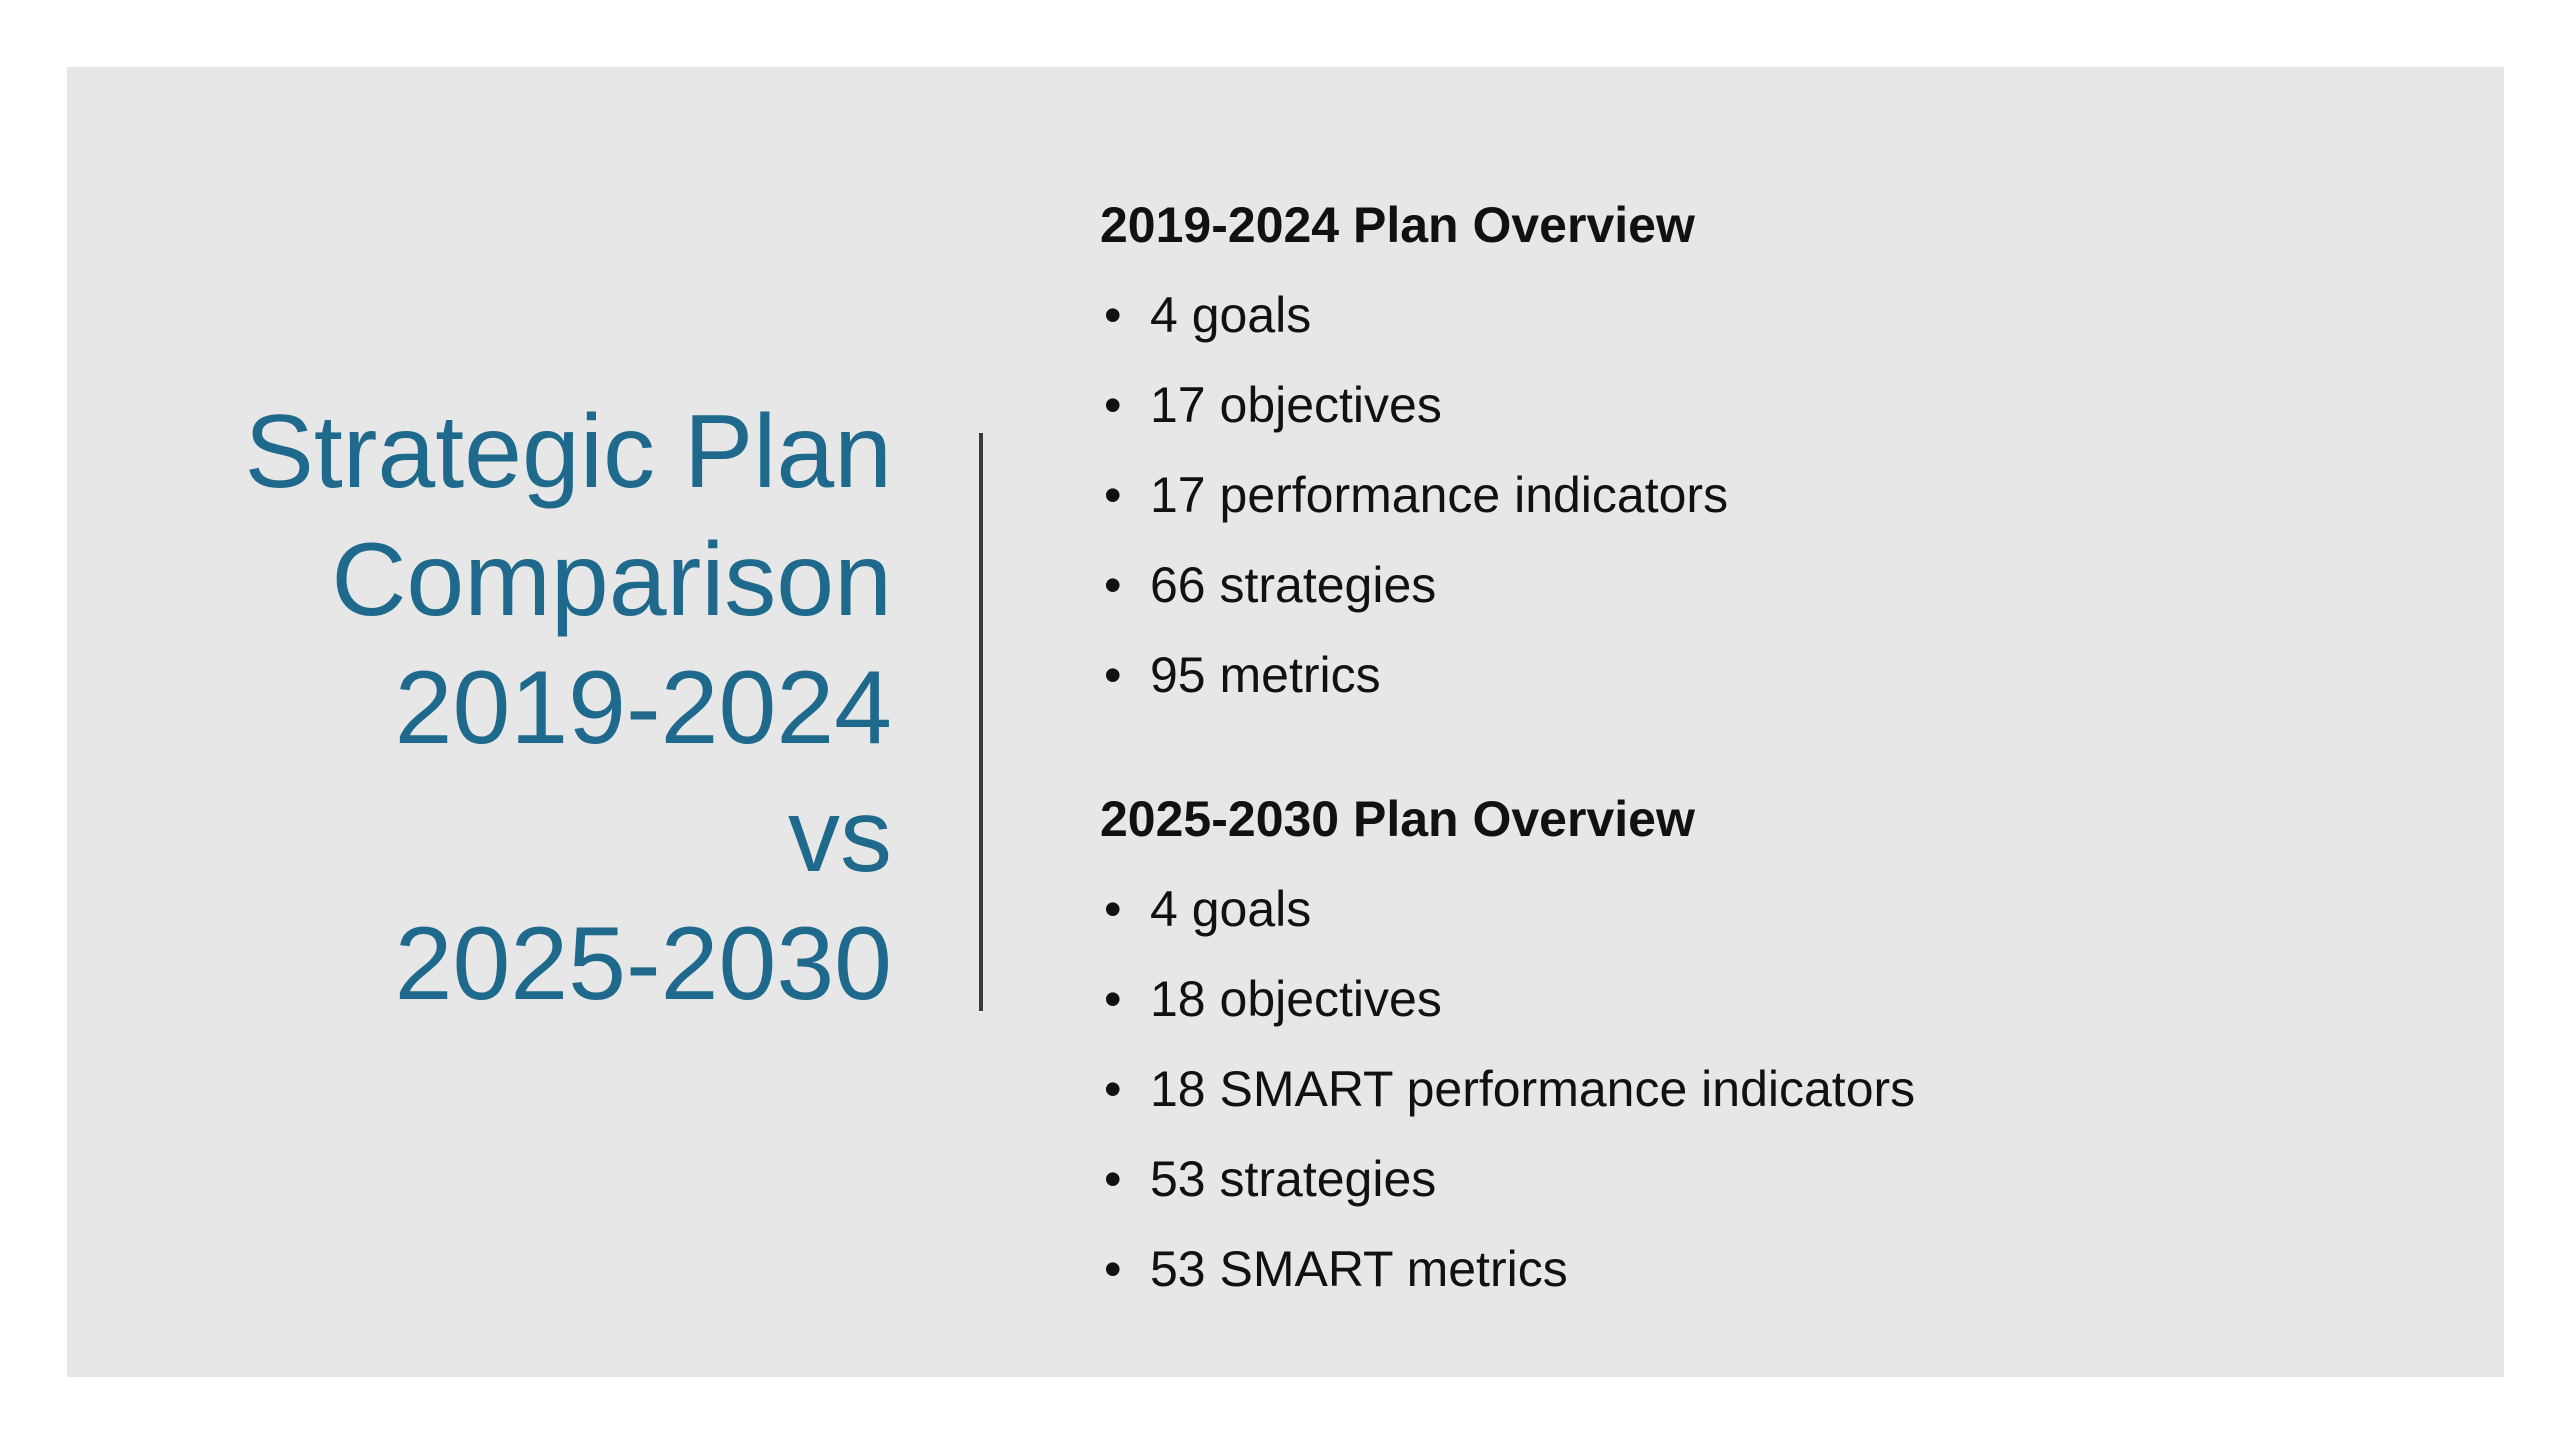  I want to click on list-item-text: 53 SMART metrics, so click(1359, 1269).